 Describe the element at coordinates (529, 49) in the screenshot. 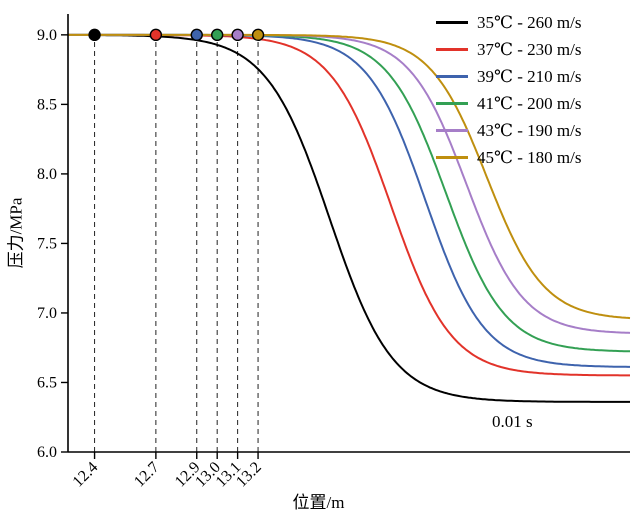

I see `legend-label: 37℃ - 230 m/s` at that location.